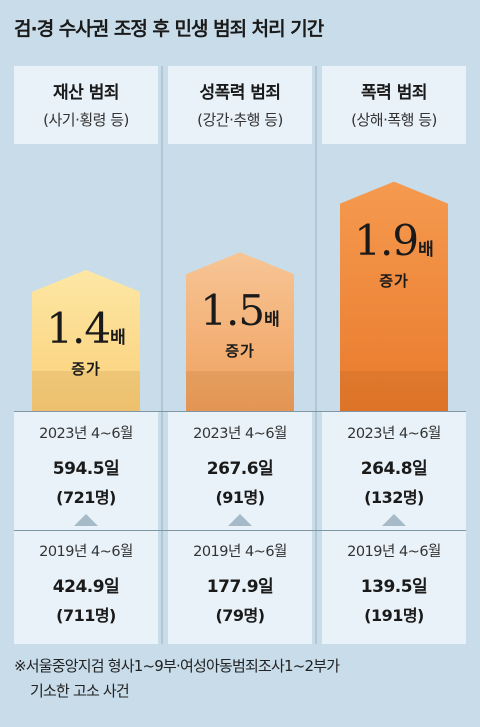 This screenshot has height=727, width=480. What do you see at coordinates (240, 120) in the screenshot?
I see `category-sublabel: (강간·추행 등)` at bounding box center [240, 120].